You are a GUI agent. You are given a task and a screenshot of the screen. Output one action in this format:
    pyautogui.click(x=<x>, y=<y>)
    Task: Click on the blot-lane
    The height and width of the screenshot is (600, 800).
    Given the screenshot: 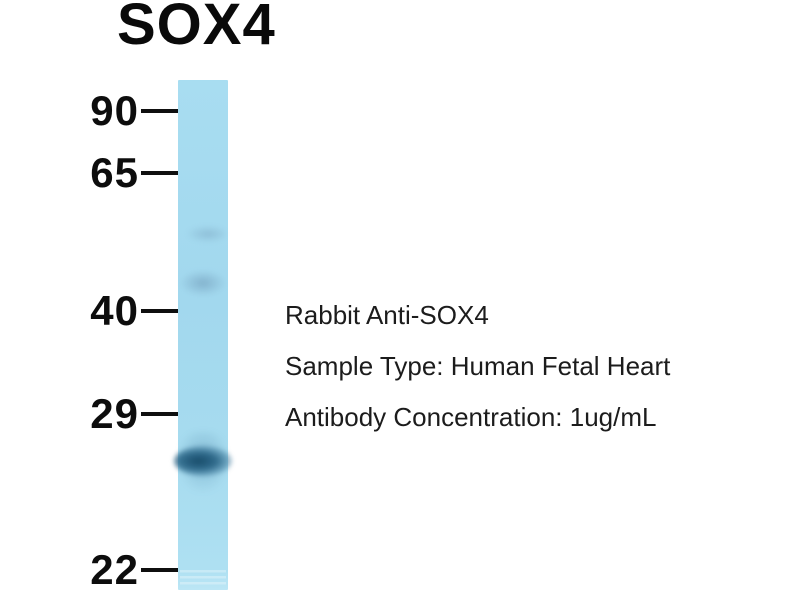 What is the action you would take?
    pyautogui.click(x=203, y=335)
    